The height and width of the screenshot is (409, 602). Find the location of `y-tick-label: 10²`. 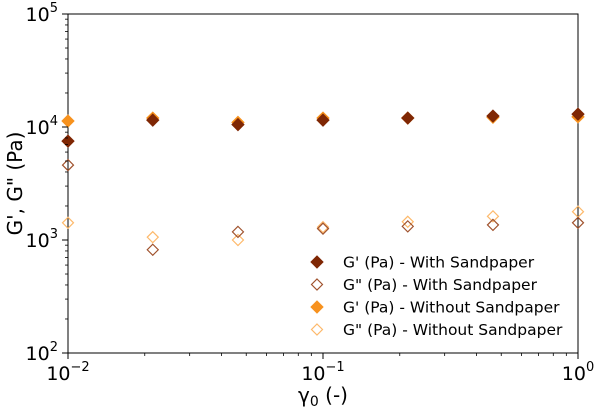

y-tick-label: 10² is located at coordinates (42, 352).